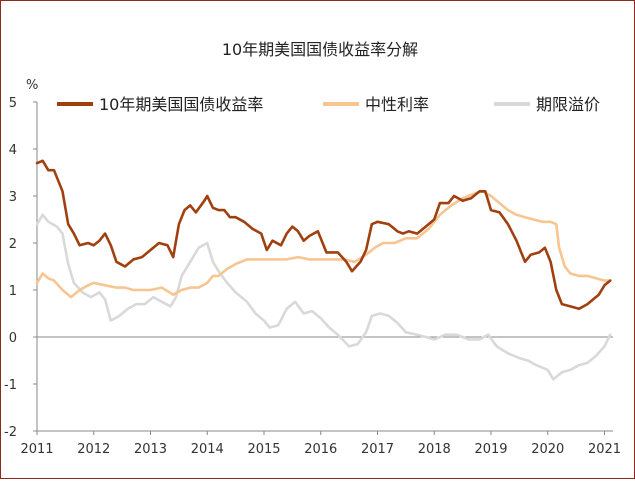 Image resolution: width=635 pixels, height=483 pixels. What do you see at coordinates (150, 449) in the screenshot?
I see `x-tick-label: 2013` at bounding box center [150, 449].